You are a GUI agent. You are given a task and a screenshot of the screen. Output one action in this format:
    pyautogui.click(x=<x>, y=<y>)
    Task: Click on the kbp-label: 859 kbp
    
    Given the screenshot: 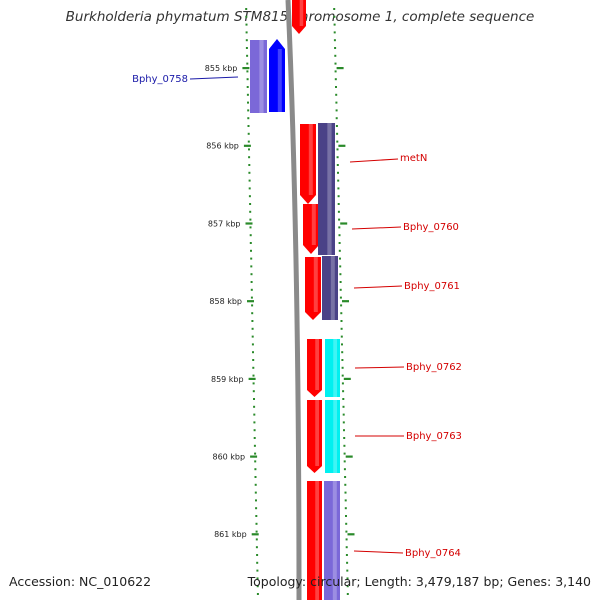 What is the action you would take?
    pyautogui.click(x=227, y=379)
    